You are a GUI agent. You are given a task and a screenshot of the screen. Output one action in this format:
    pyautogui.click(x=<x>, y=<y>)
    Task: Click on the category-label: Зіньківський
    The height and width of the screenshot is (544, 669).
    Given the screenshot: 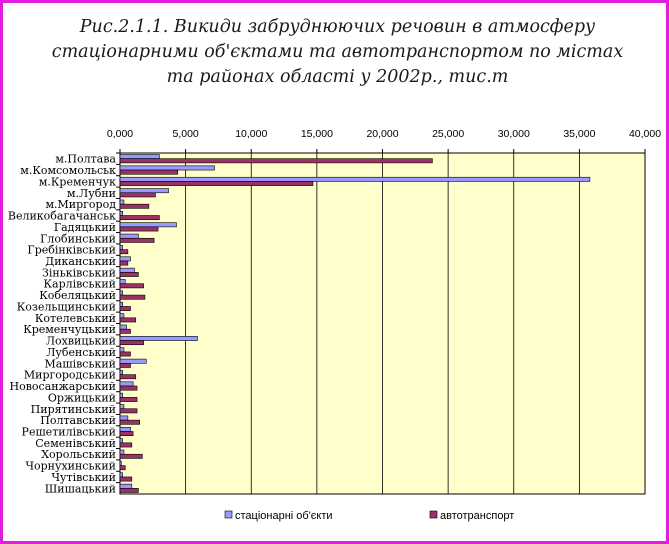 What is the action you would take?
    pyautogui.click(x=79, y=272)
    